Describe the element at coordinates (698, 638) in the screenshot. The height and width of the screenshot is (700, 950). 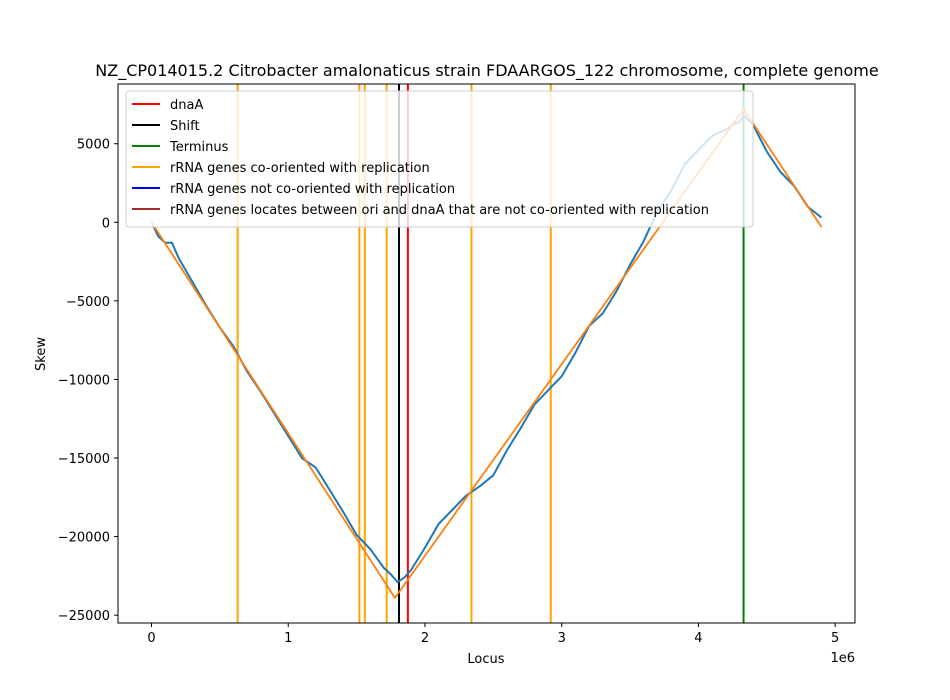
I see `x-tick-label: 4` at that location.